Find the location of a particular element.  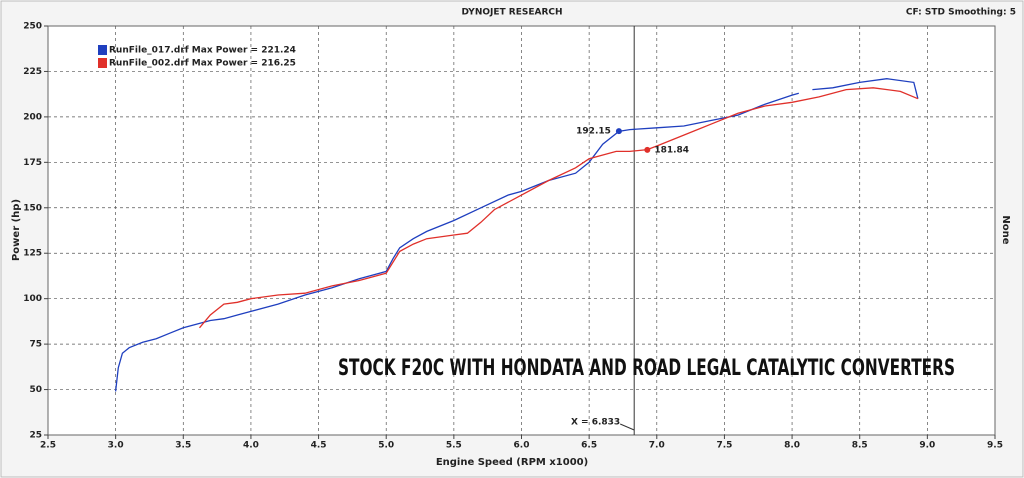

x-tick-label: 7.5 is located at coordinates (724, 446).